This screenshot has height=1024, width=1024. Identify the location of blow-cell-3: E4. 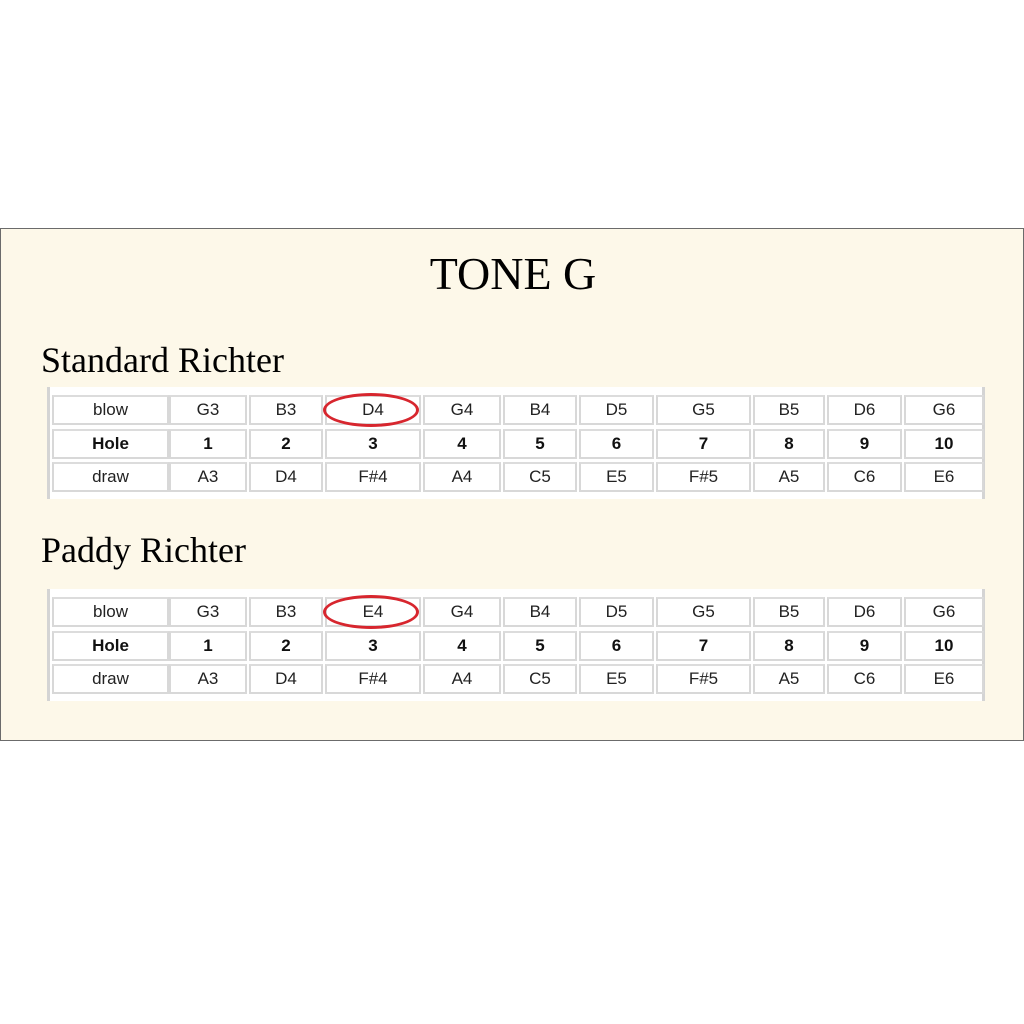
(373, 612).